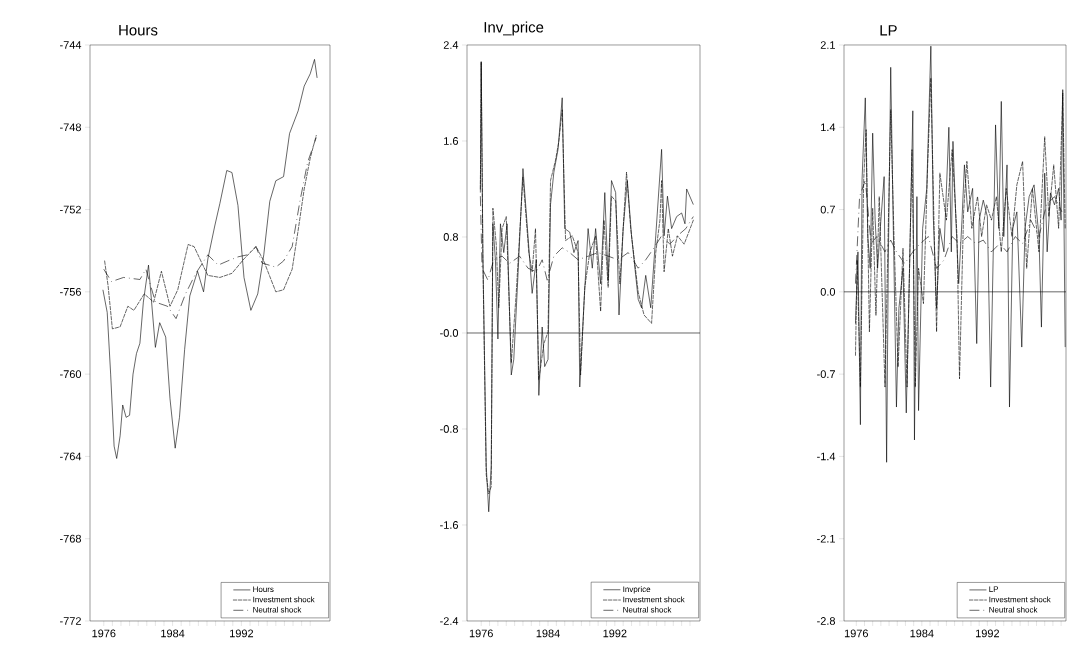  Describe the element at coordinates (449, 621) in the screenshot. I see `y-tick-label: -2.4` at that location.